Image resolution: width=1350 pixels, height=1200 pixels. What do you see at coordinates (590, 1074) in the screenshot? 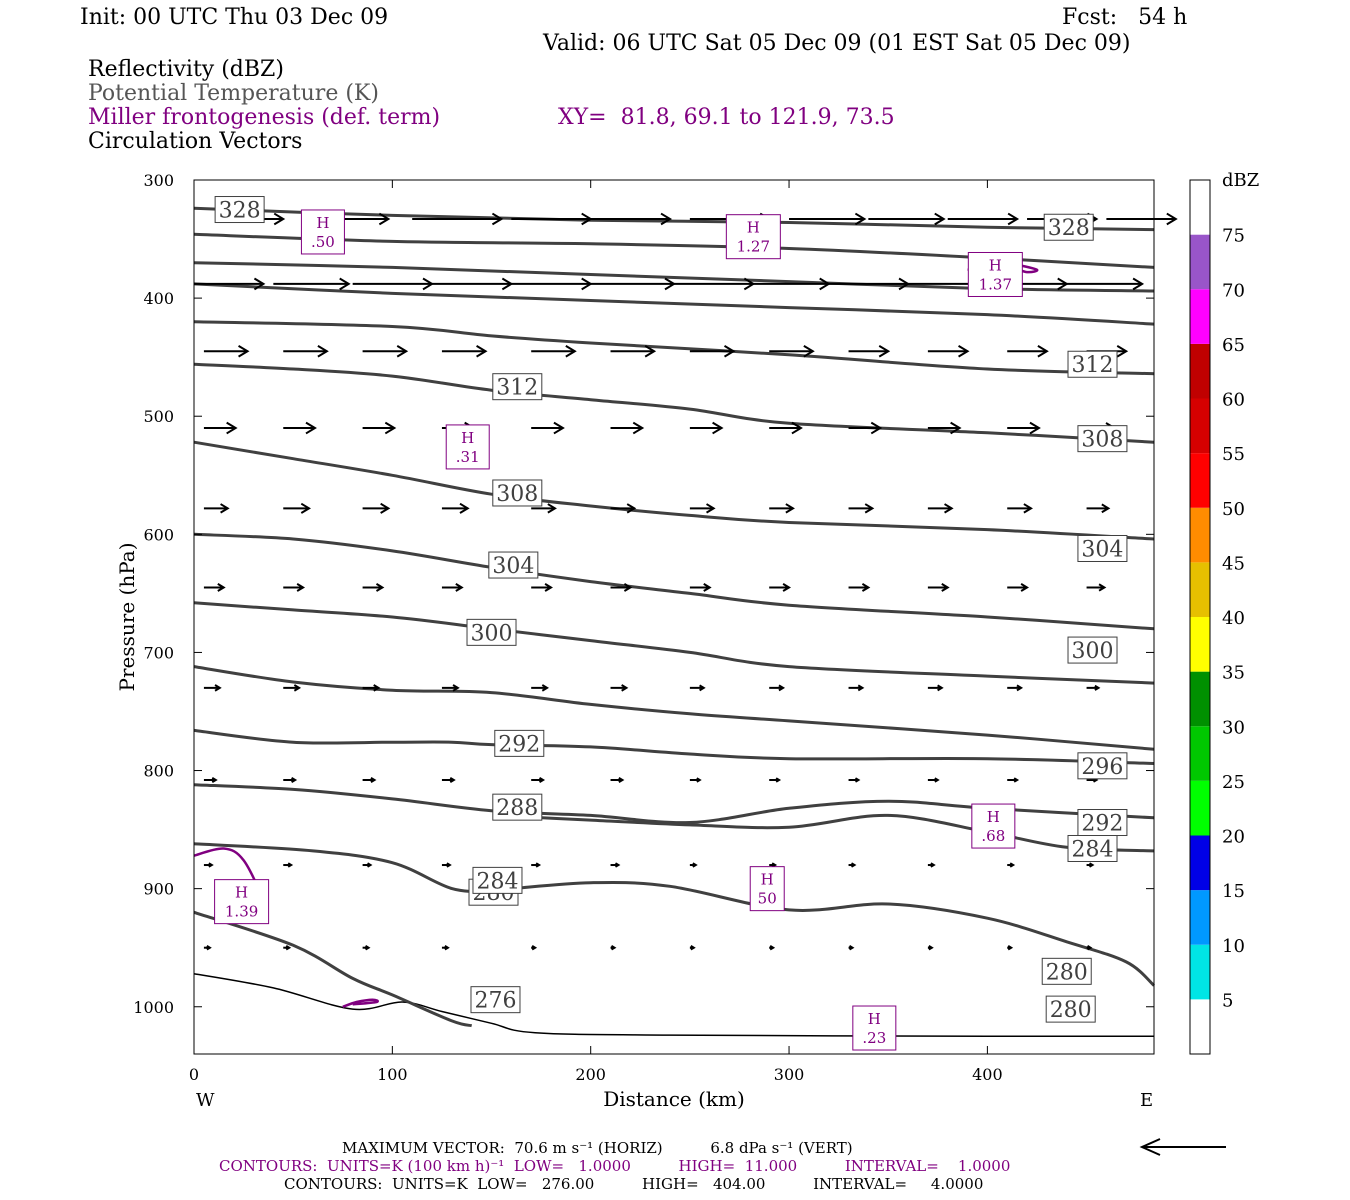
I see `x-tick-label-200: 200` at bounding box center [590, 1074].